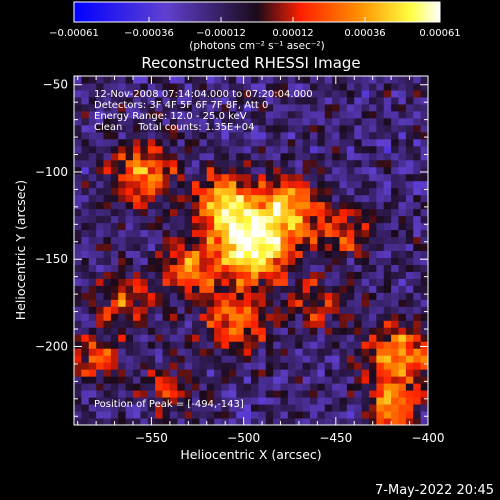  Describe the element at coordinates (20, 250) in the screenshot. I see `y-axis-label: Heliocentric Y (arcsec)` at that location.